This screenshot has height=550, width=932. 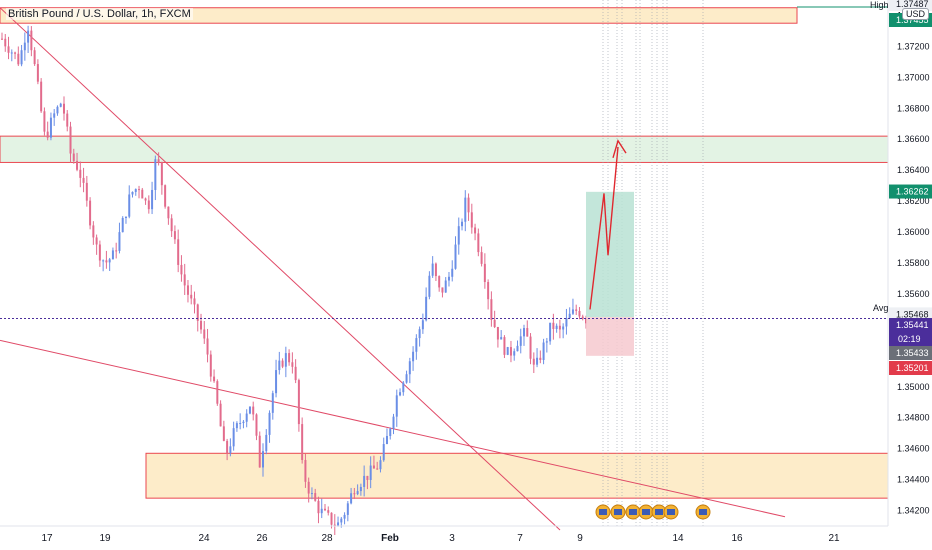 I want to click on y-tick-label-14: 1.37000, so click(x=913, y=77).